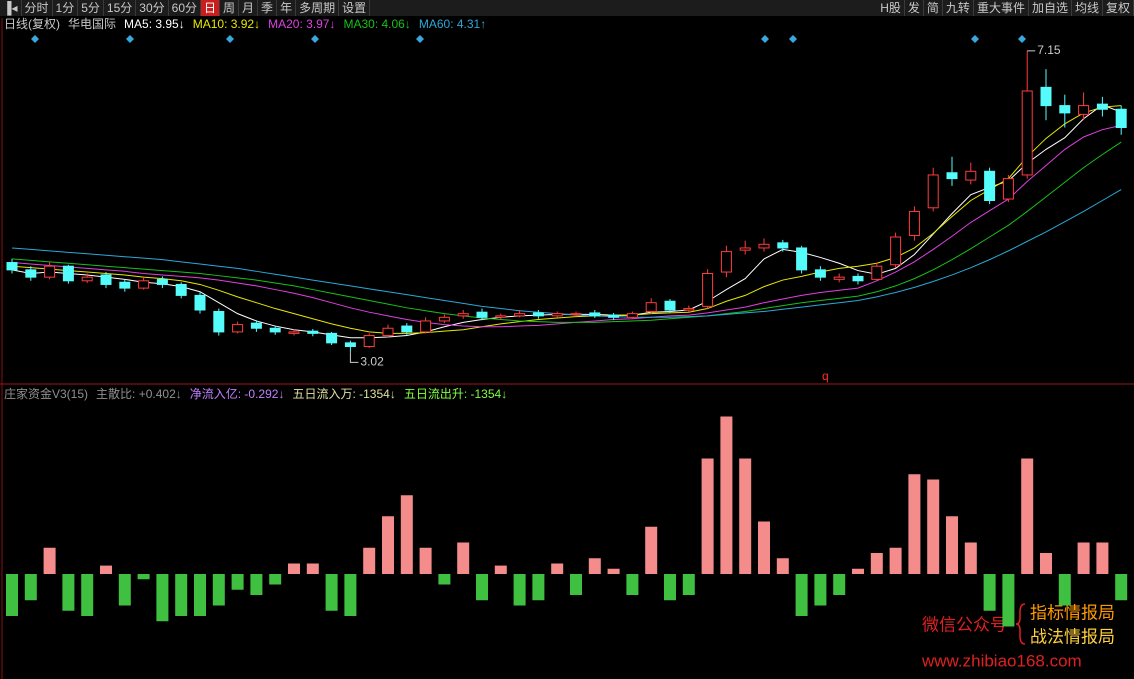 This screenshot has height=679, width=1134. What do you see at coordinates (91, 8) in the screenshot?
I see `toolbar-button: 5分` at bounding box center [91, 8].